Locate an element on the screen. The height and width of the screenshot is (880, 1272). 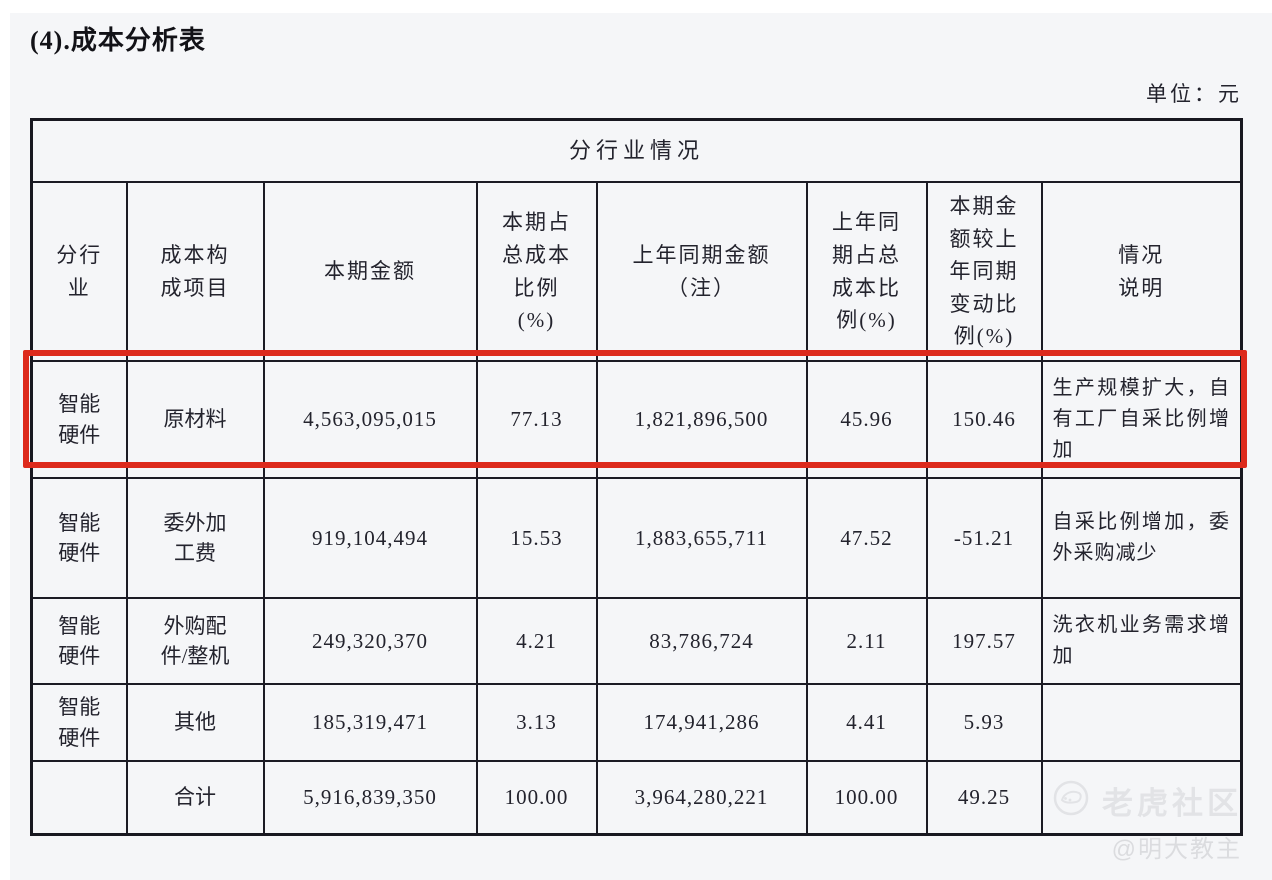
cell-current-ratio: 3.13 is located at coordinates (536, 722).